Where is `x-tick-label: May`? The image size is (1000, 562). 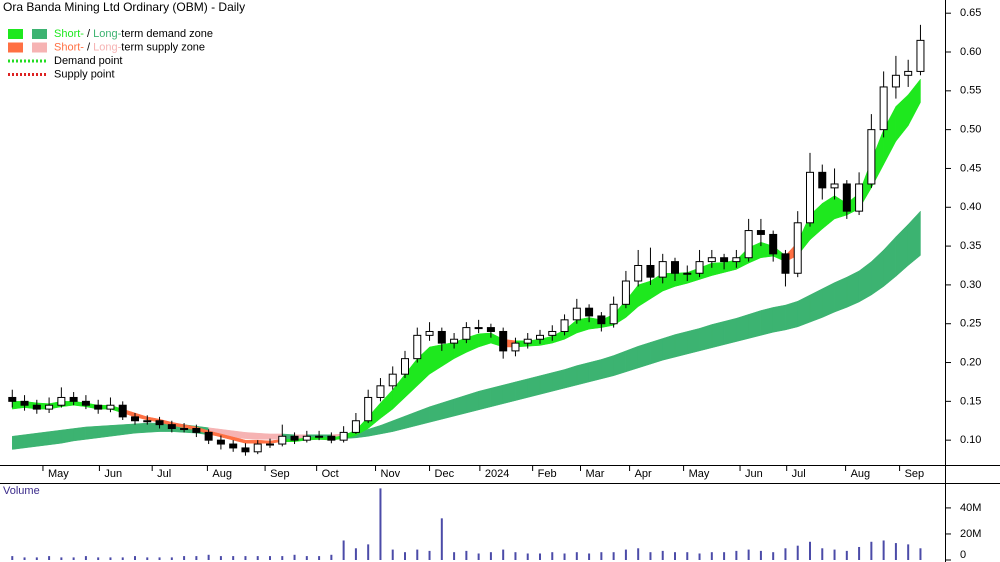 x-tick-label: May is located at coordinates (699, 474).